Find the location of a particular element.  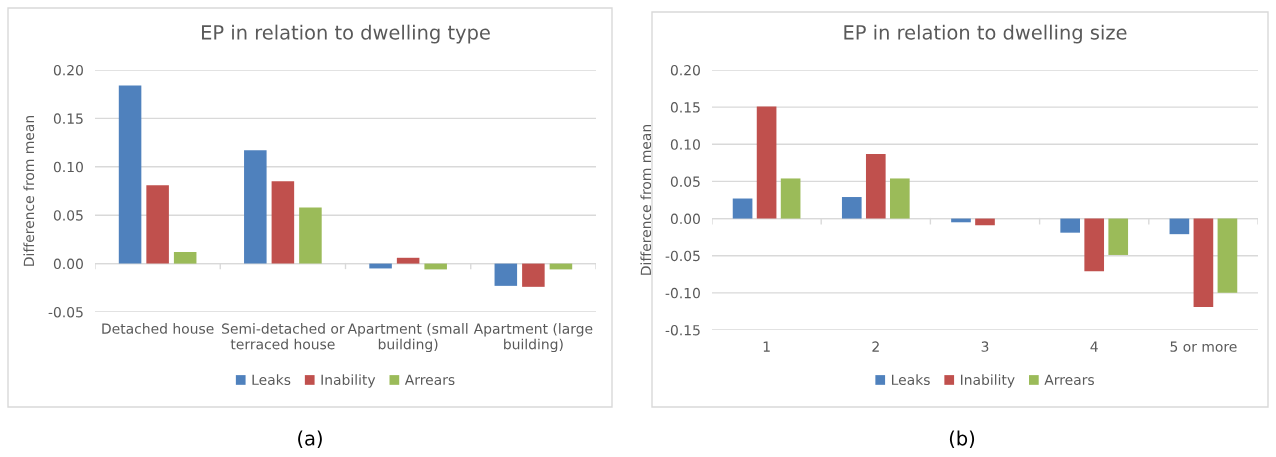

text: (b) is located at coordinates (962, 439).